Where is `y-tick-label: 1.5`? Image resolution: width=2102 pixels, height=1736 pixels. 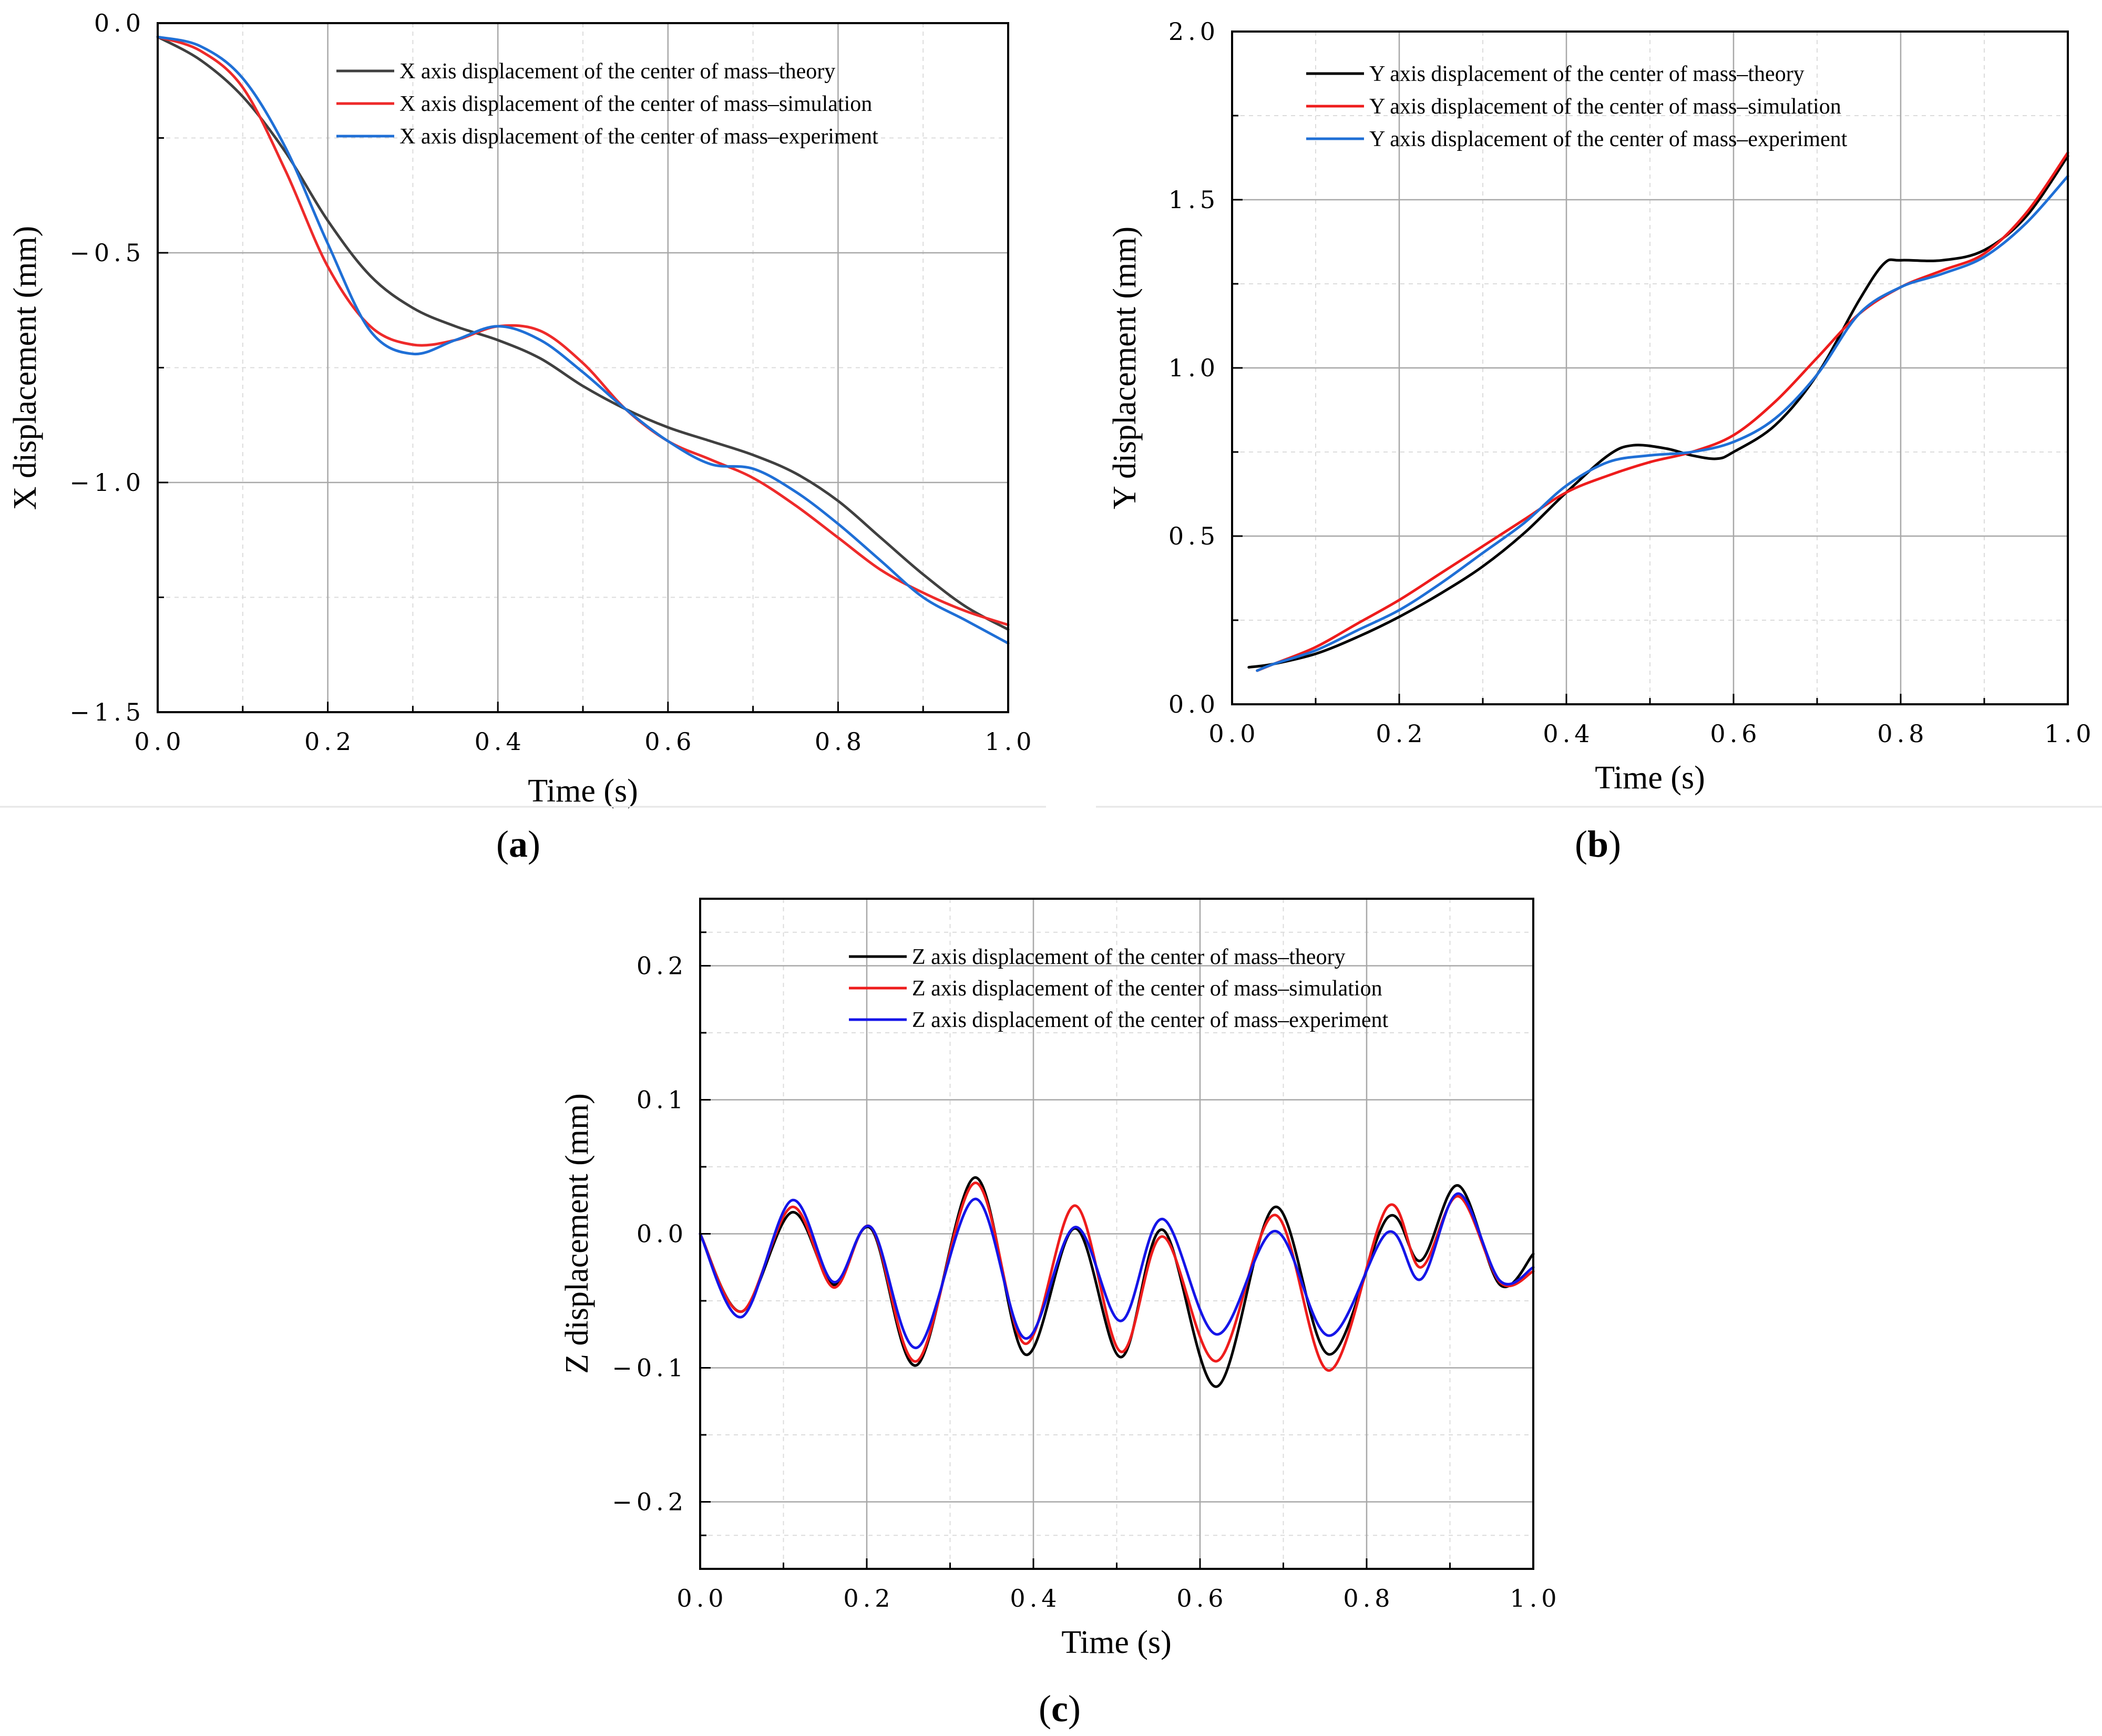
y-tick-label: 1.5 is located at coordinates (1193, 200).